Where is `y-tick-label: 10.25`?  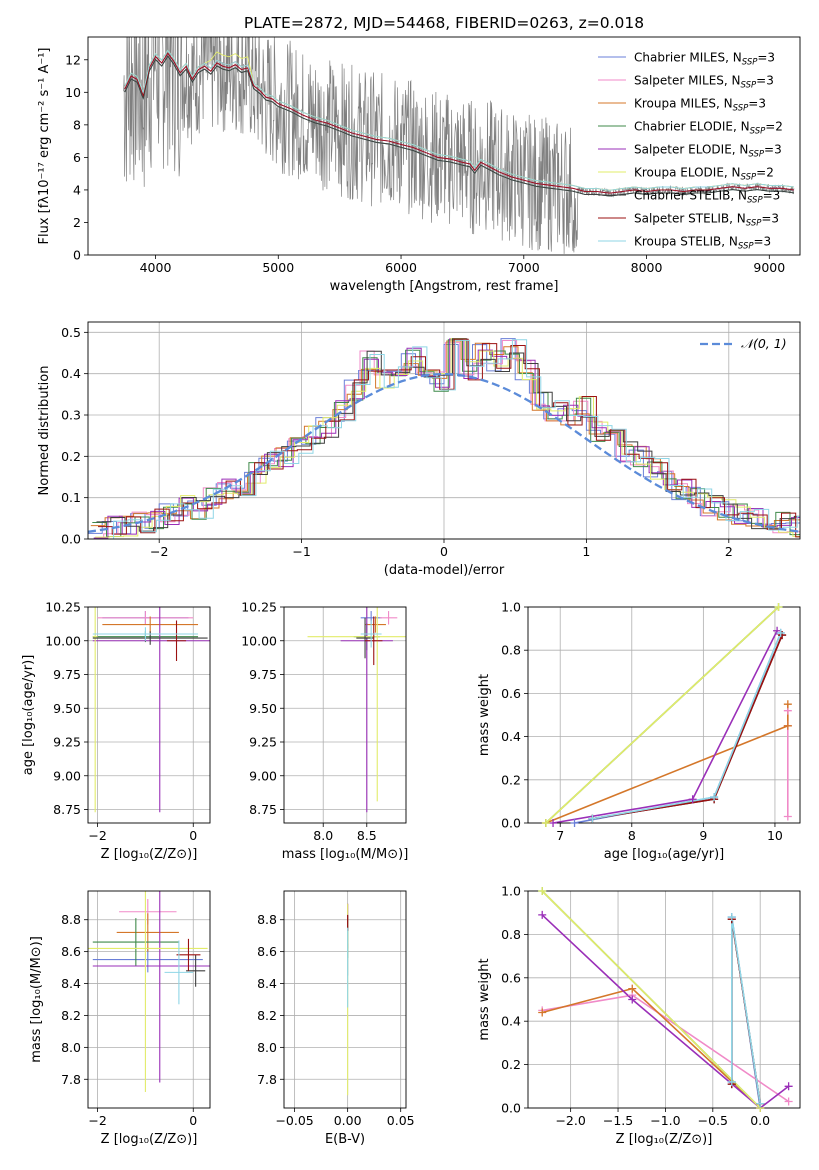
y-tick-label: 10.25 is located at coordinates (259, 607).